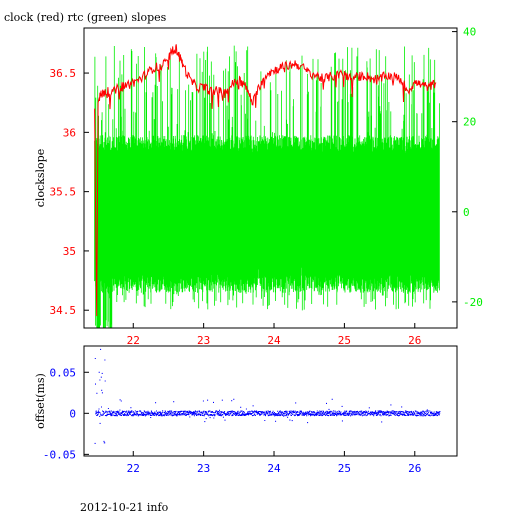 This screenshot has height=512, width=512. Describe the element at coordinates (63, 310) in the screenshot. I see `slopes-ytick-label: 34.5` at that location.